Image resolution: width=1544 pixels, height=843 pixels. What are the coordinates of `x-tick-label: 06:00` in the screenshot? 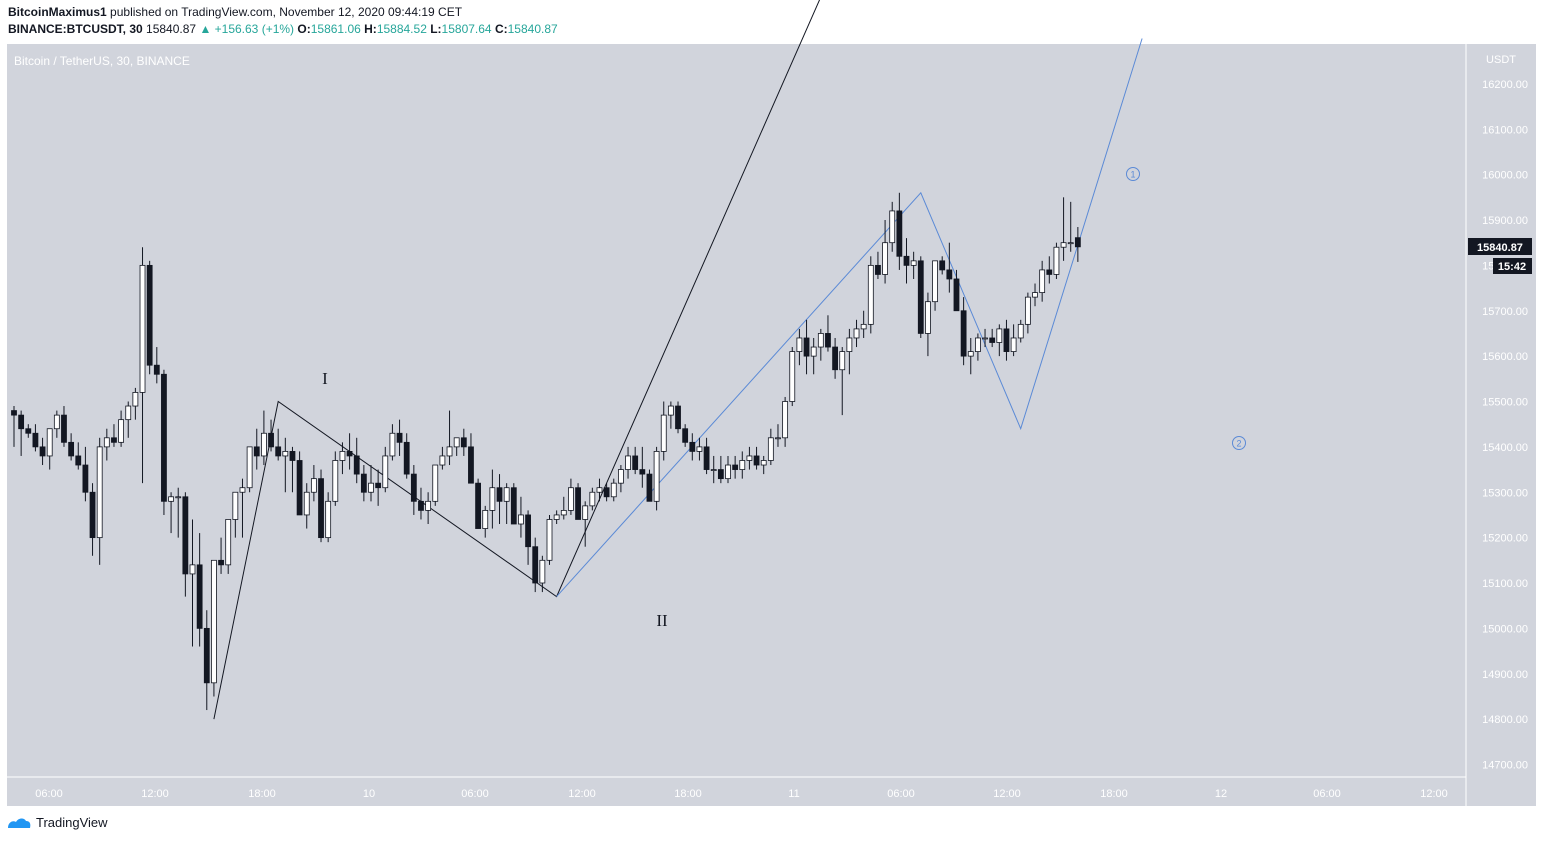 It's located at (1327, 794).